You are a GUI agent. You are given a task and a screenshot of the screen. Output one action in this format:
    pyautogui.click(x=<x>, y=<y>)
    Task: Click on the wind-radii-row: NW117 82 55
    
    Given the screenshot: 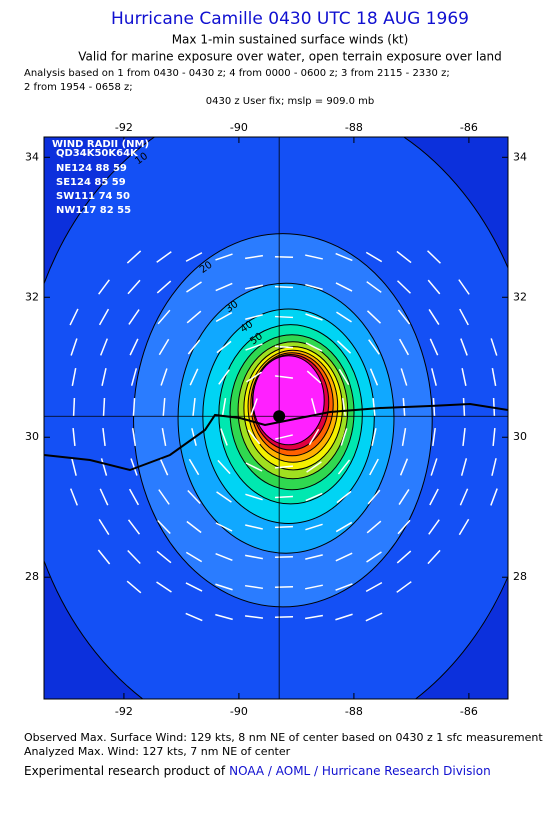 What is the action you would take?
    pyautogui.click(x=93, y=210)
    